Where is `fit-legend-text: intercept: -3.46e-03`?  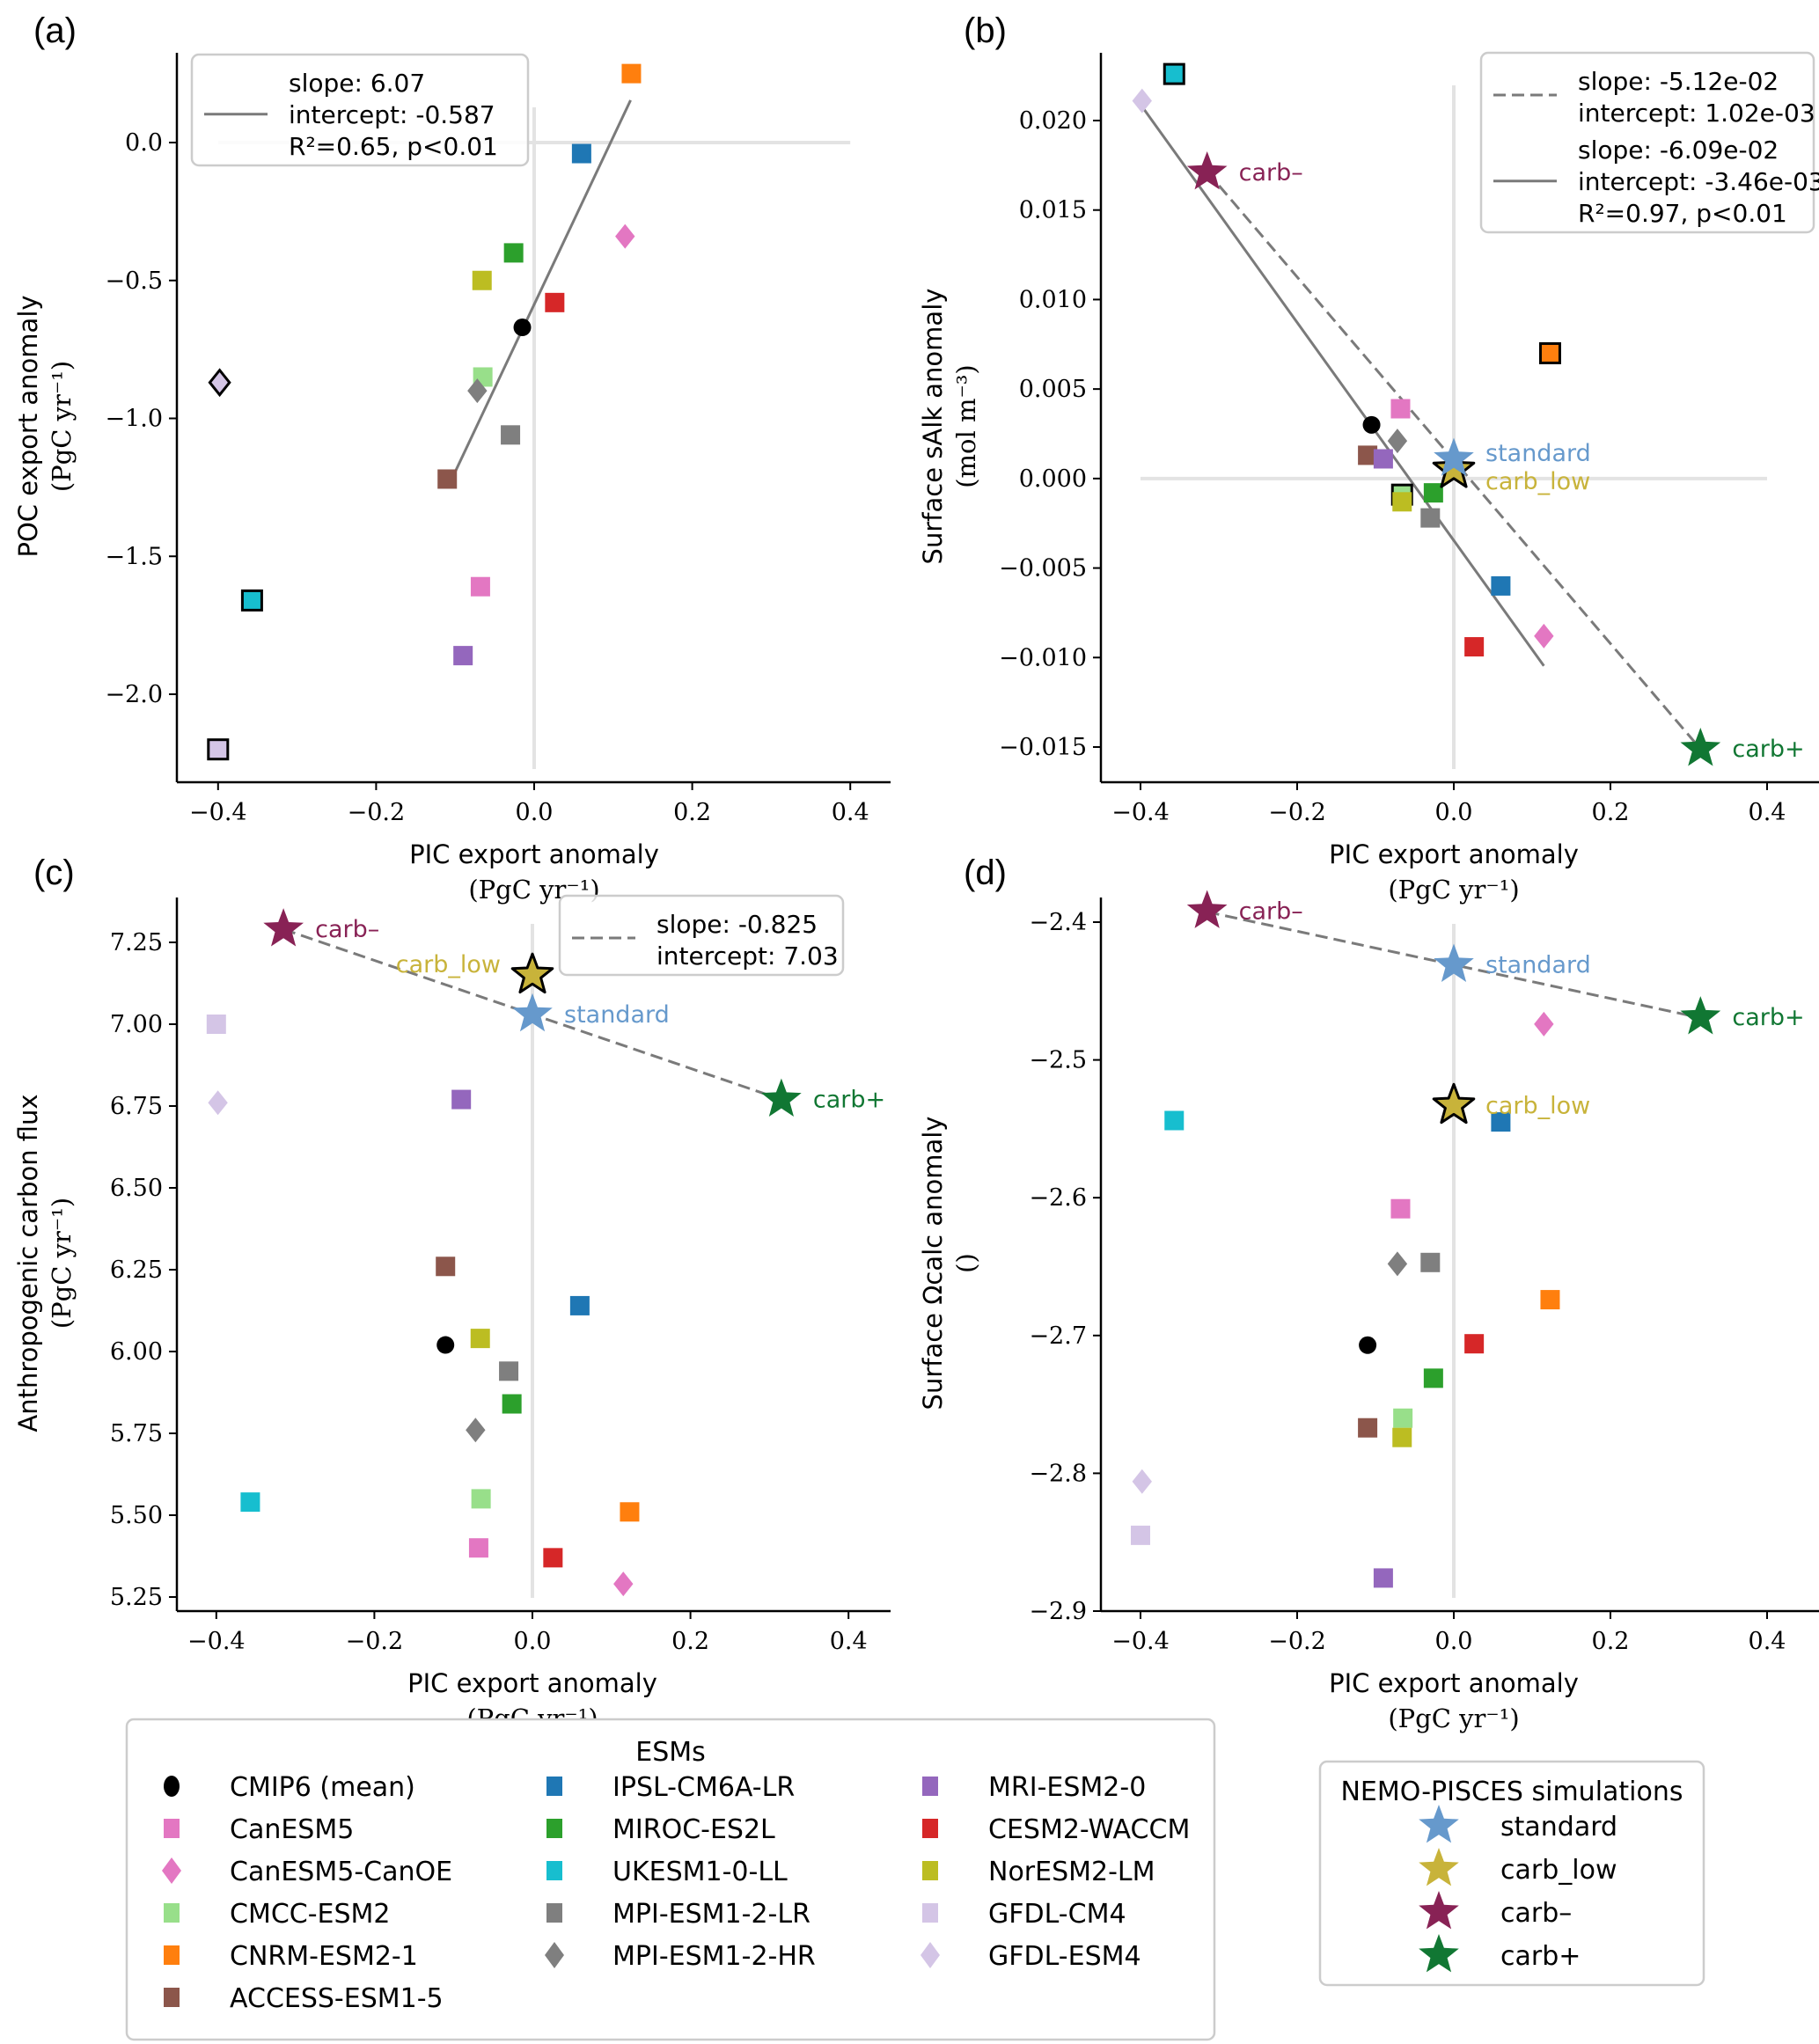 fit-legend-text: intercept: -3.46e-03 is located at coordinates (1698, 181).